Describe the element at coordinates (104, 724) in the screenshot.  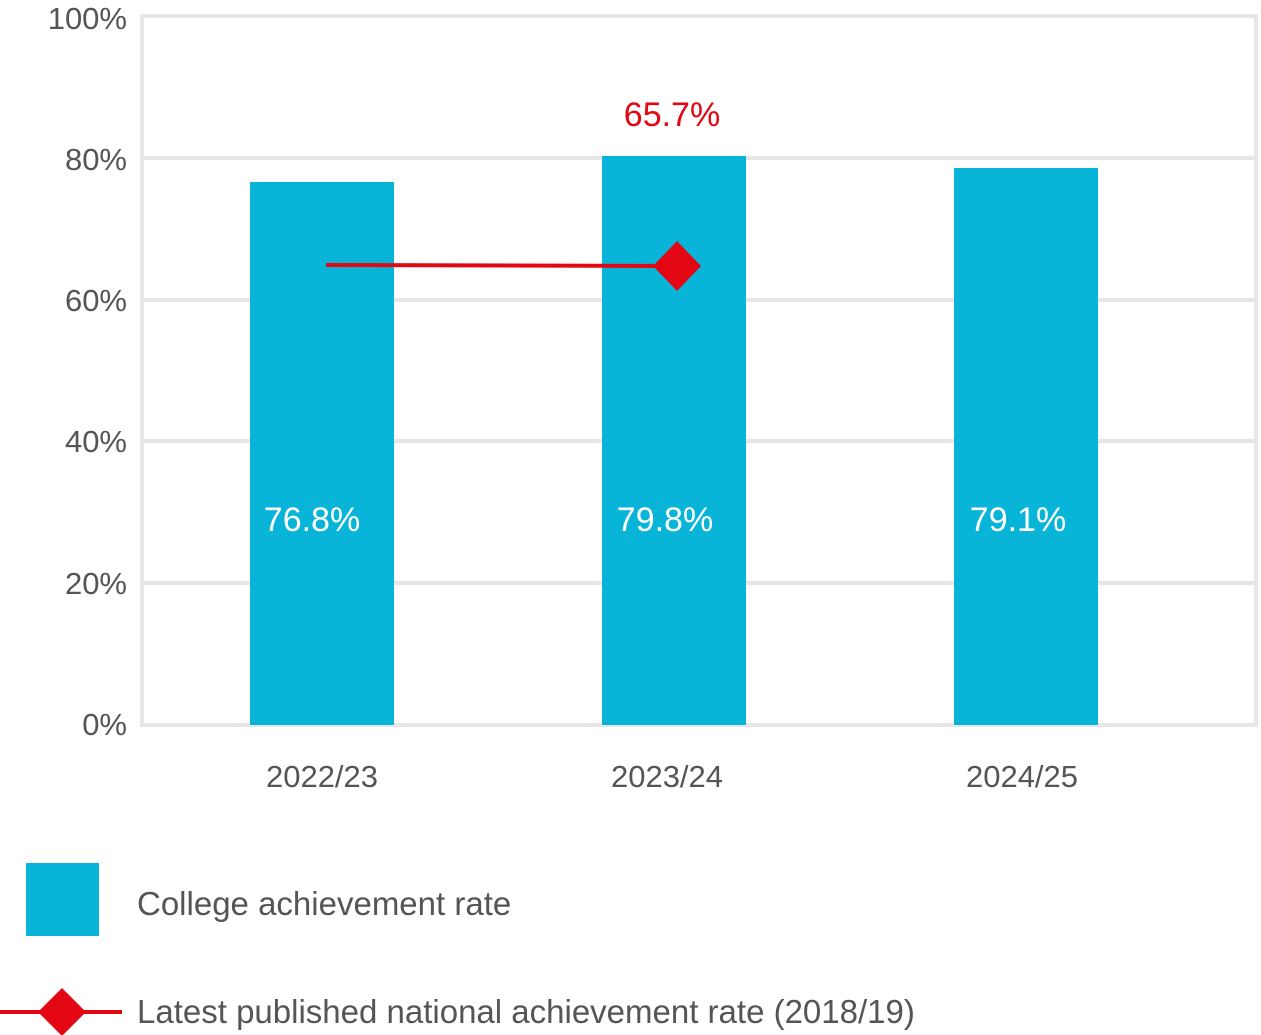
I see `y-tick-0: 0%` at that location.